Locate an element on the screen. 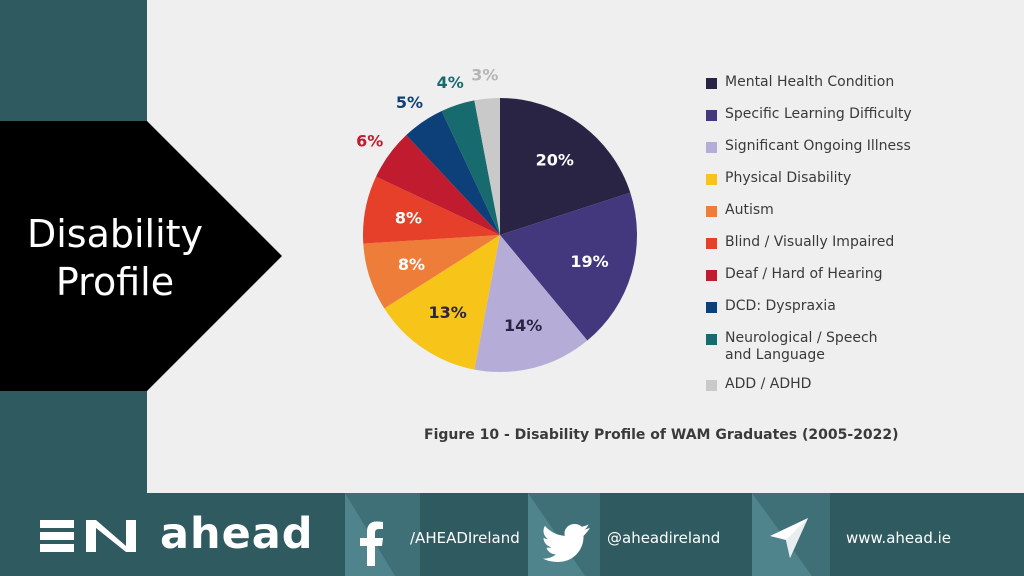 This screenshot has height=576, width=1024. pie-chart: 20% 19% 14% 13% 8% 8% 6% 5% 4% 3% is located at coordinates (496, 219).